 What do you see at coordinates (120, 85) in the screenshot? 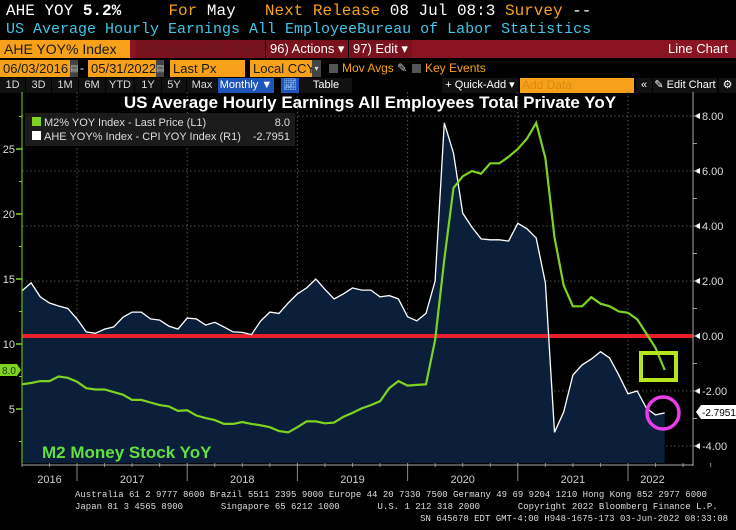
I see `period-ytd: YTD` at bounding box center [120, 85].